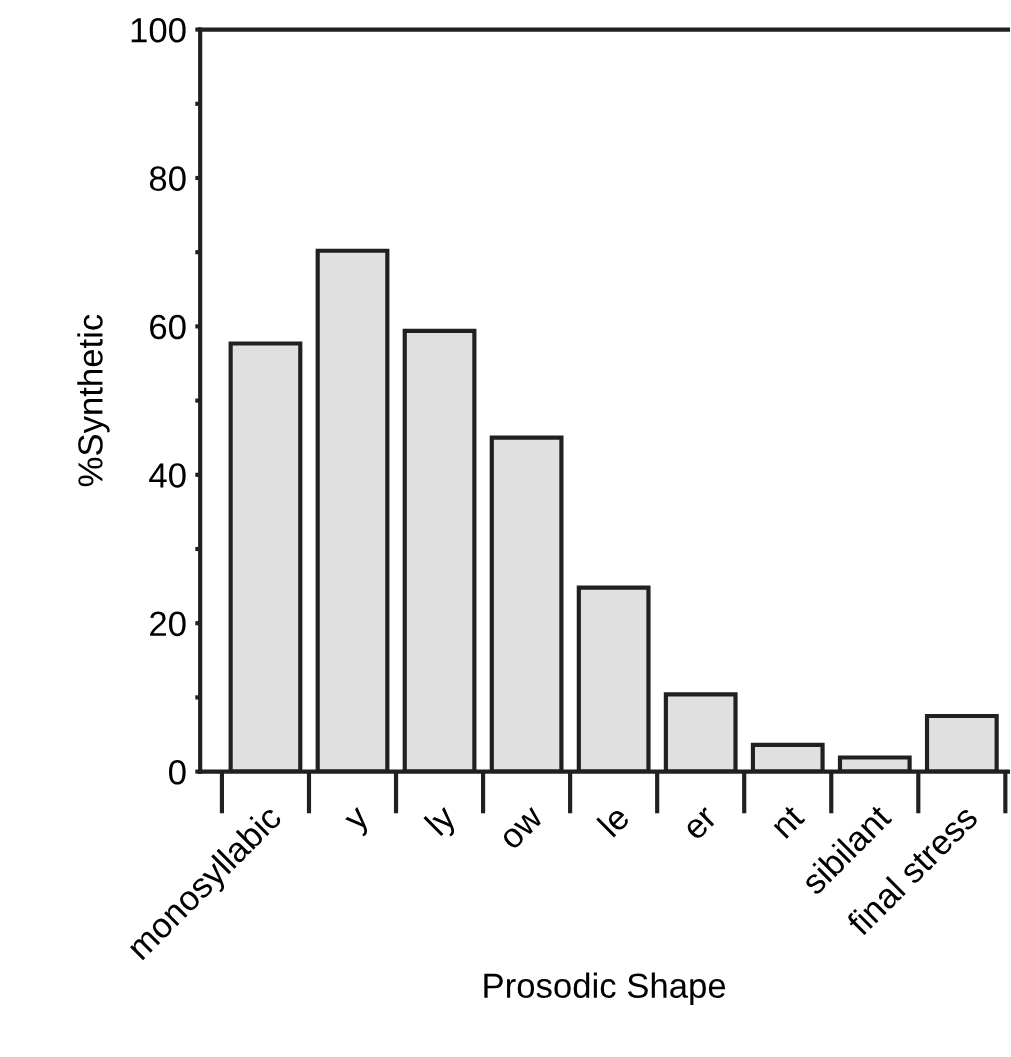  Describe the element at coordinates (168, 624) in the screenshot. I see `y-tick-label: 20` at that location.